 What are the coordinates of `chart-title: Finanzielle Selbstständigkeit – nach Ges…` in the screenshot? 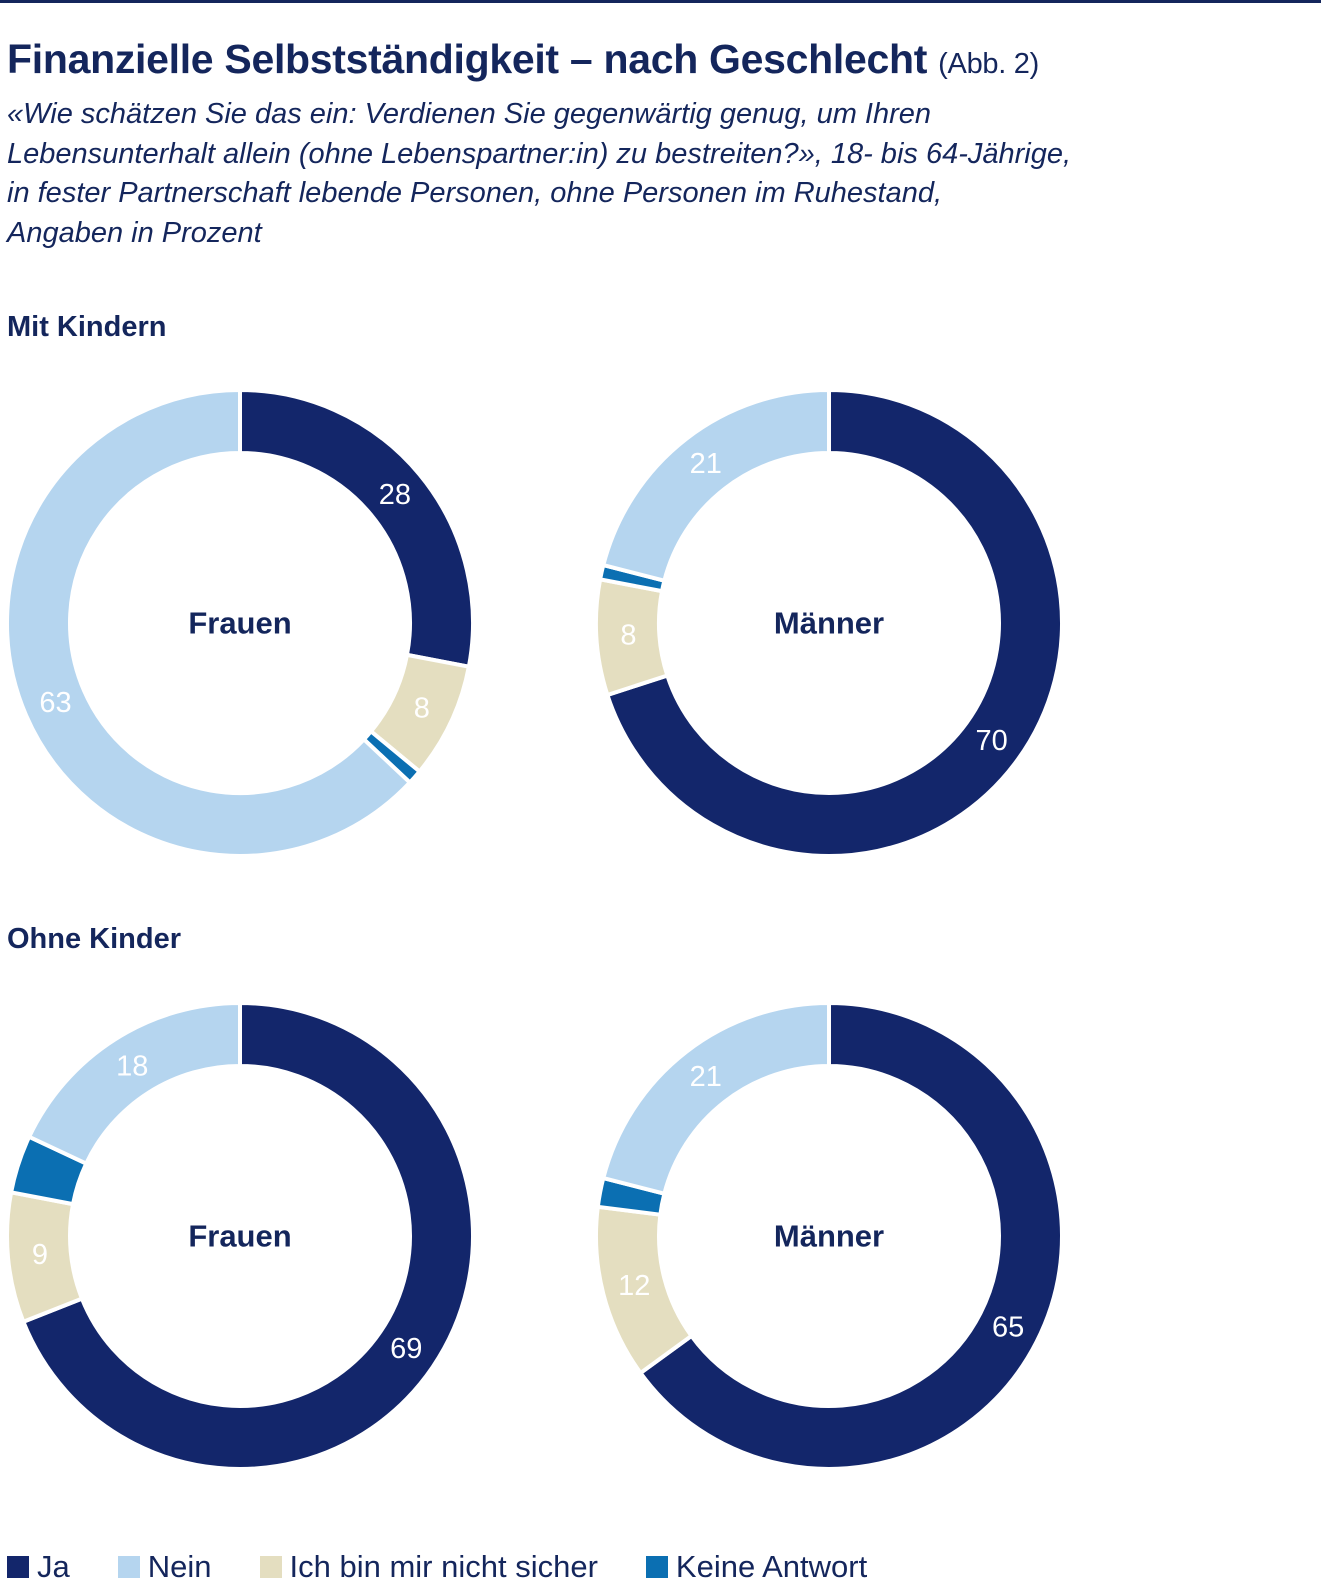 It's located at (523, 59).